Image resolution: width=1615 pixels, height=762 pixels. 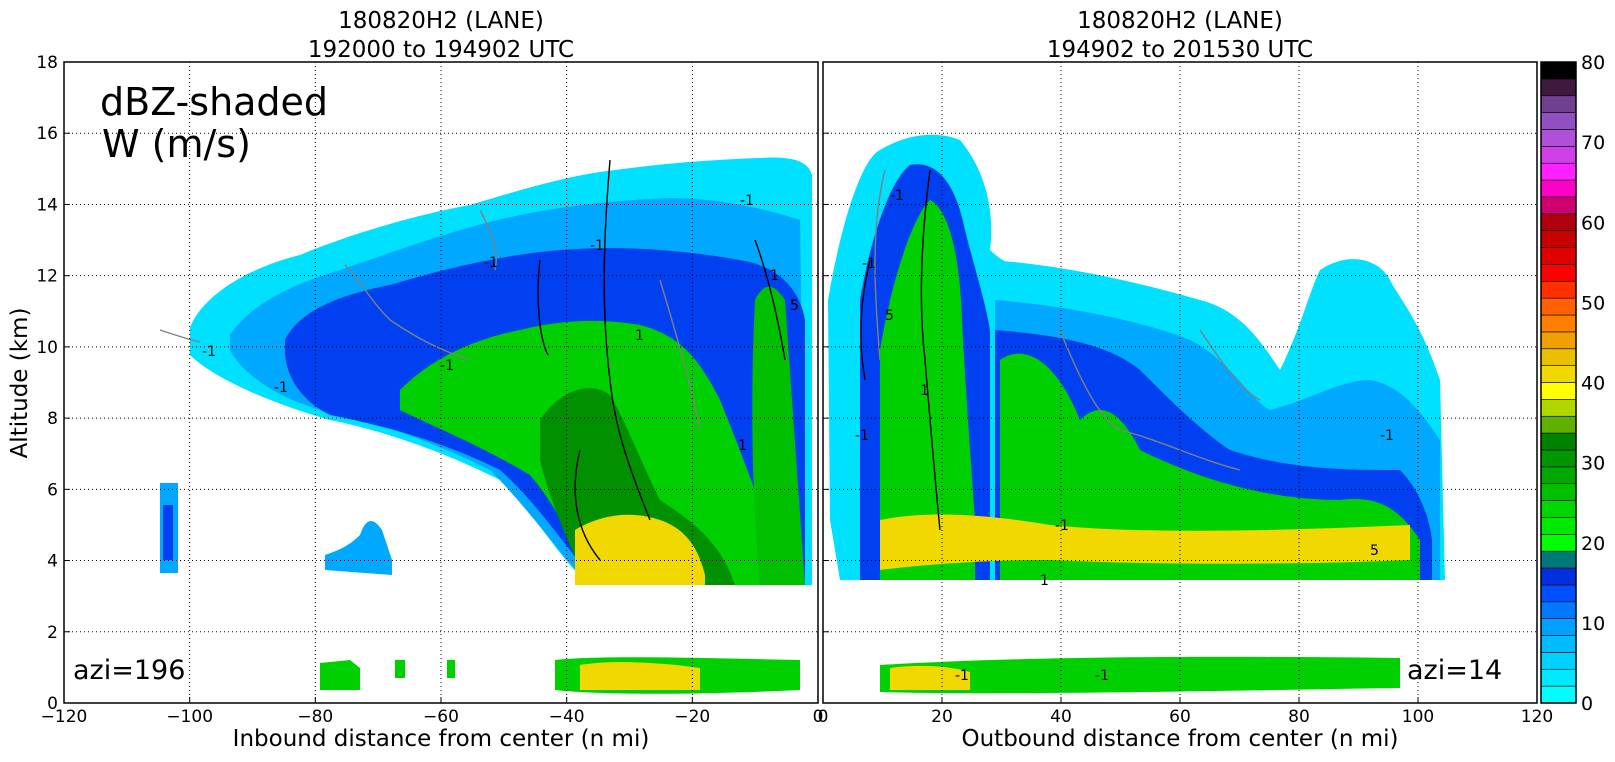 I want to click on inbound-x-tick-label: 0, so click(x=818, y=717).